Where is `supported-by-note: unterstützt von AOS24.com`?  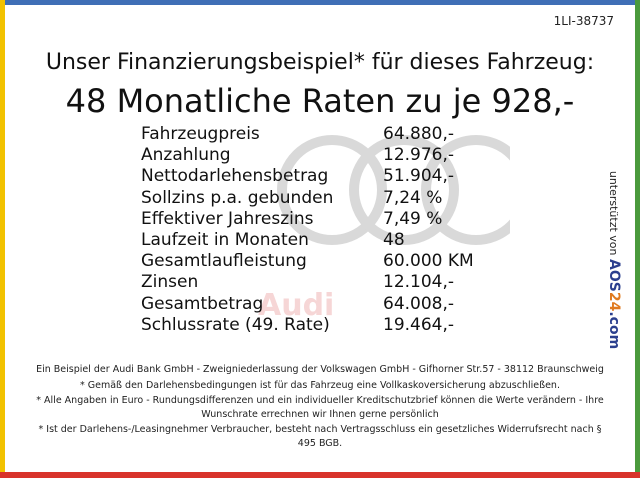 supported-by-note: unterstützt von AOS24.com is located at coordinates (614, 260).